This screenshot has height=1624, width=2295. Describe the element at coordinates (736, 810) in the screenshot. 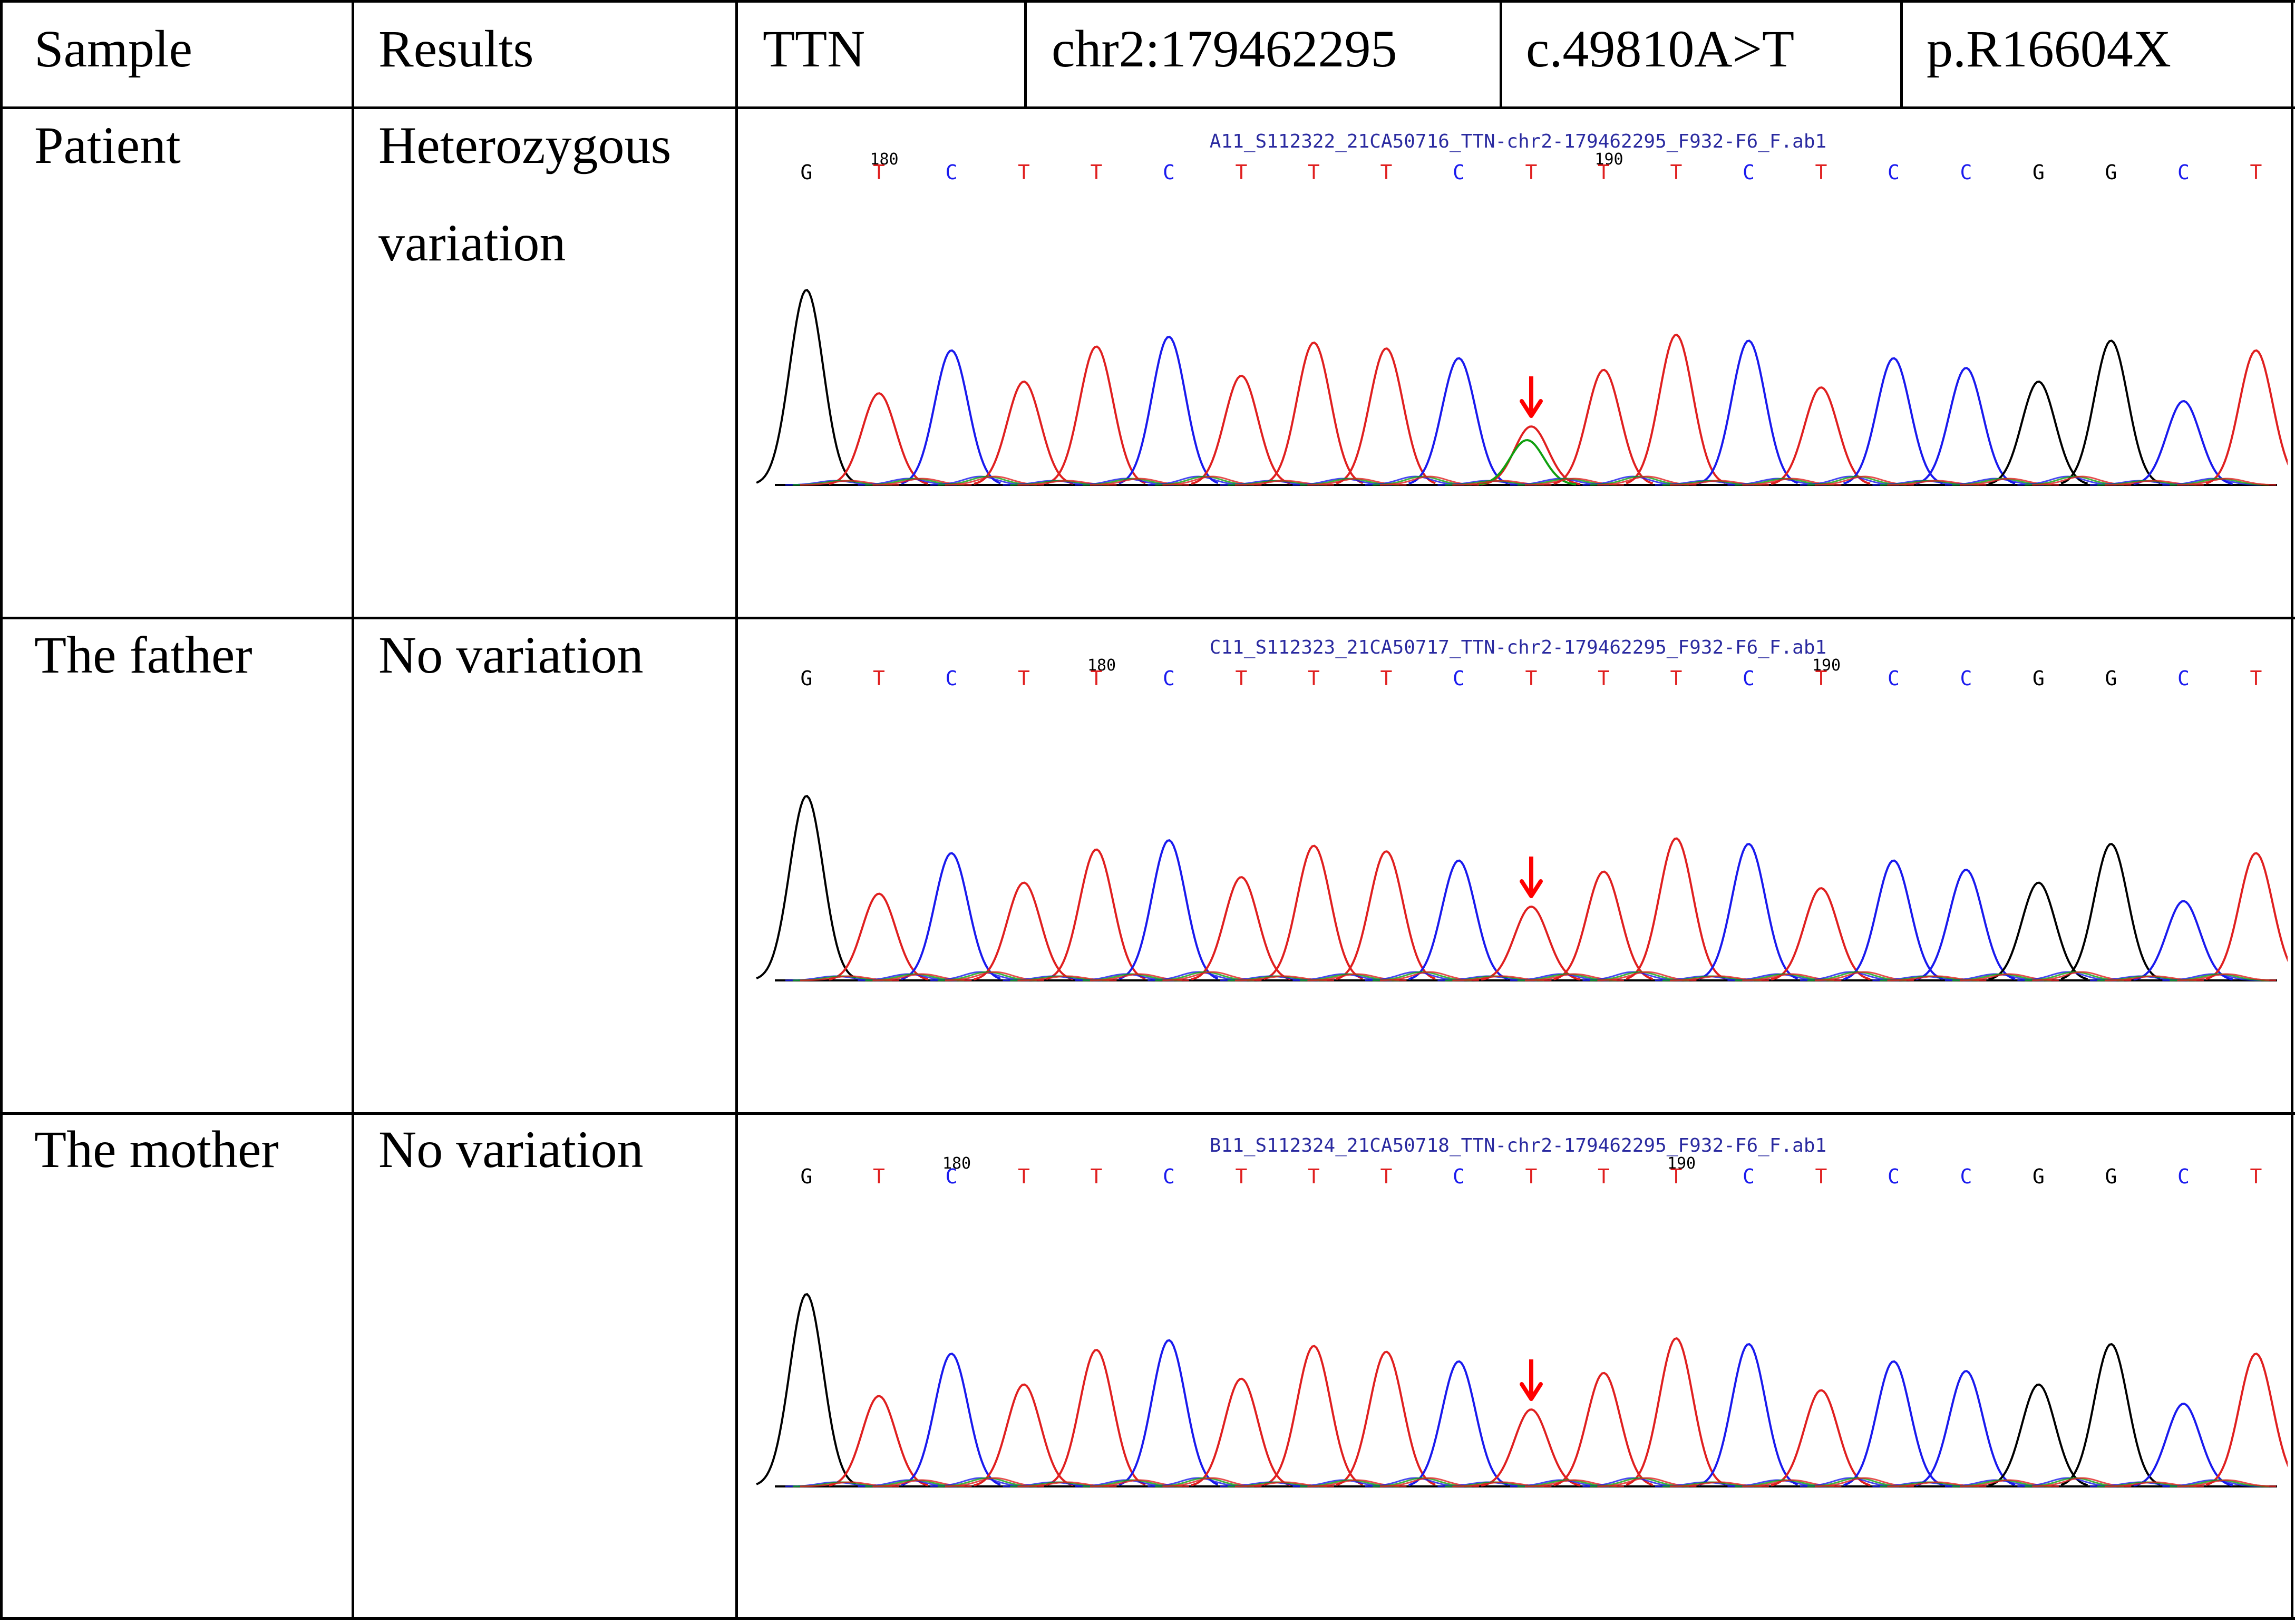

I see `rule-col2` at that location.